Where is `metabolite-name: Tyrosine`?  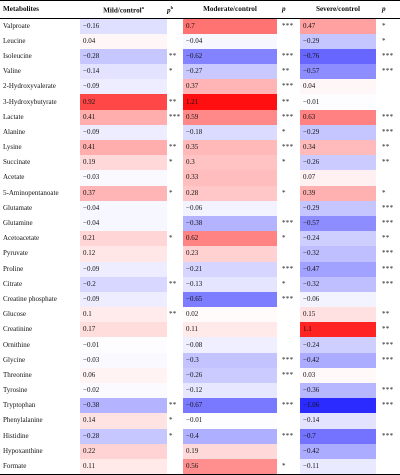 metabolite-name: Tyrosine is located at coordinates (15, 390).